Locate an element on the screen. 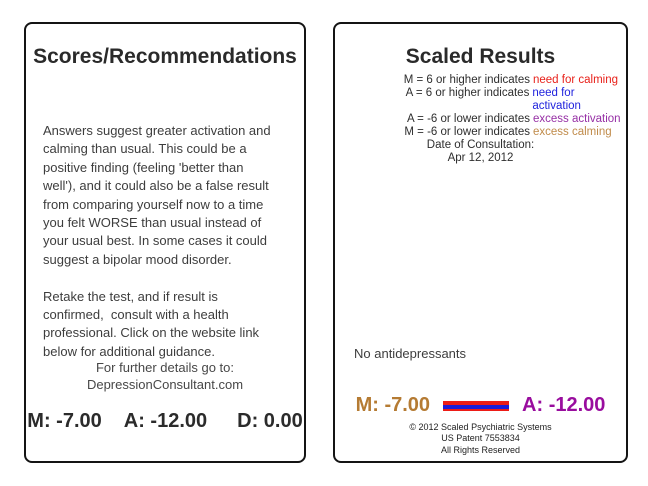 The image size is (648, 486). left-panel-title: Scores/Recommendations is located at coordinates (165, 56).